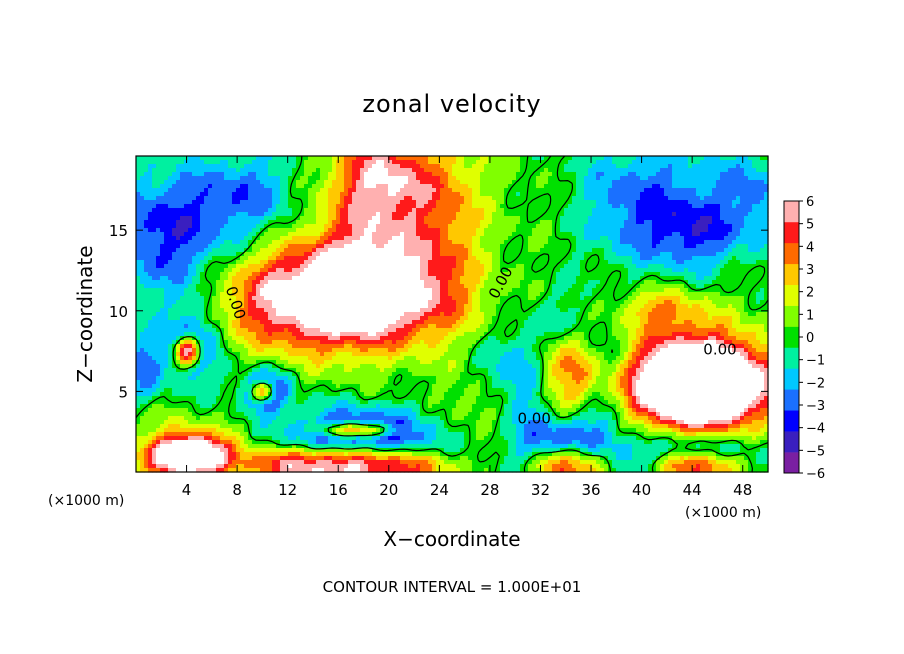 The height and width of the screenshot is (654, 904). Describe the element at coordinates (451, 104) in the screenshot. I see `chart-title: zonal velocity` at that location.